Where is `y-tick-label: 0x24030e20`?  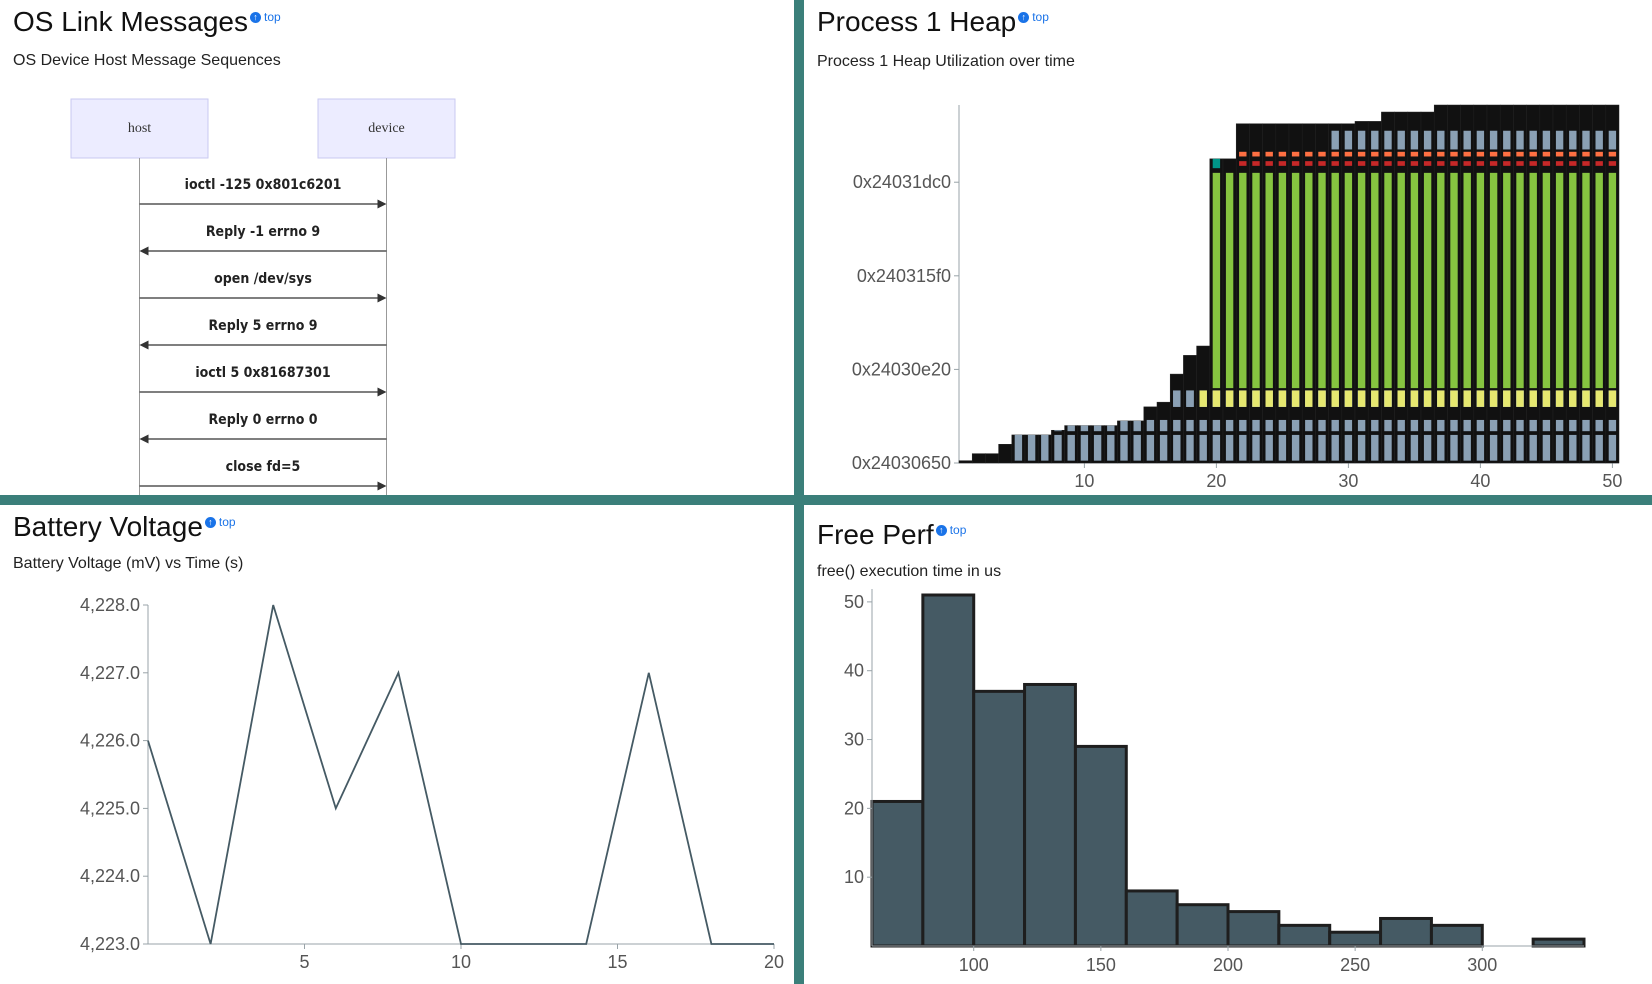
y-tick-label: 0x24030e20 is located at coordinates (901, 369).